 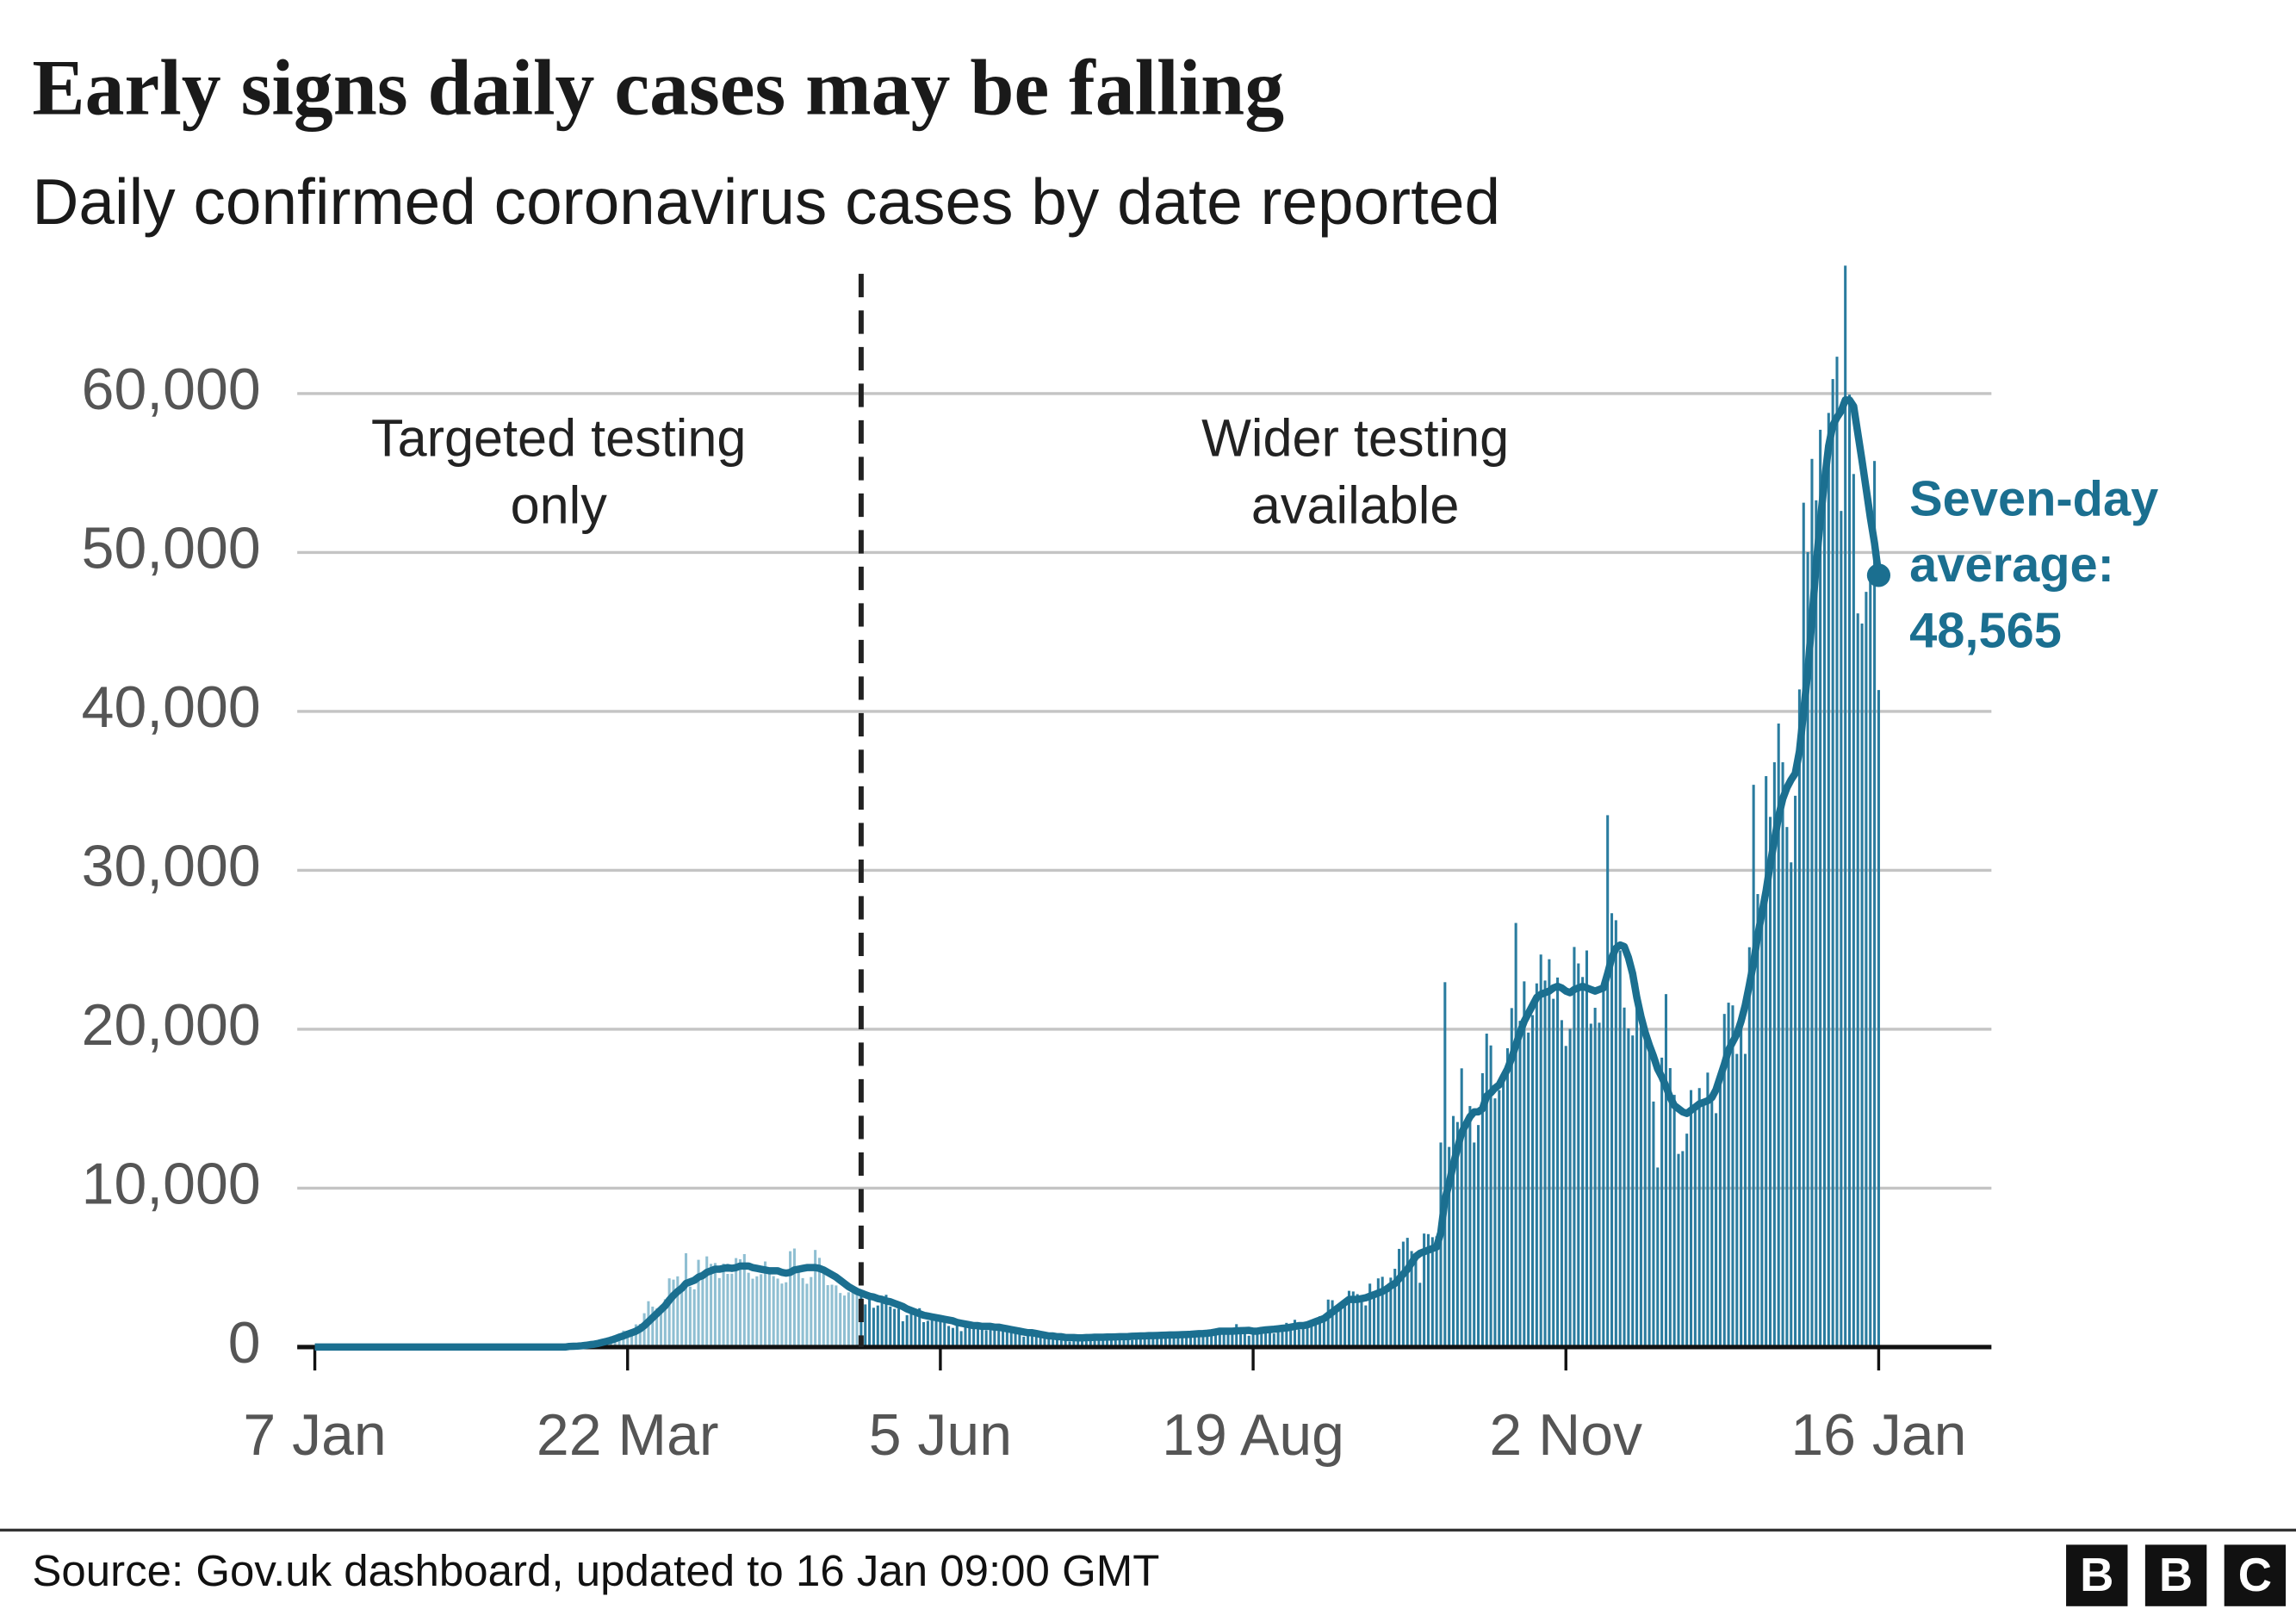 I want to click on logo-box, so click(x=2255, y=1575).